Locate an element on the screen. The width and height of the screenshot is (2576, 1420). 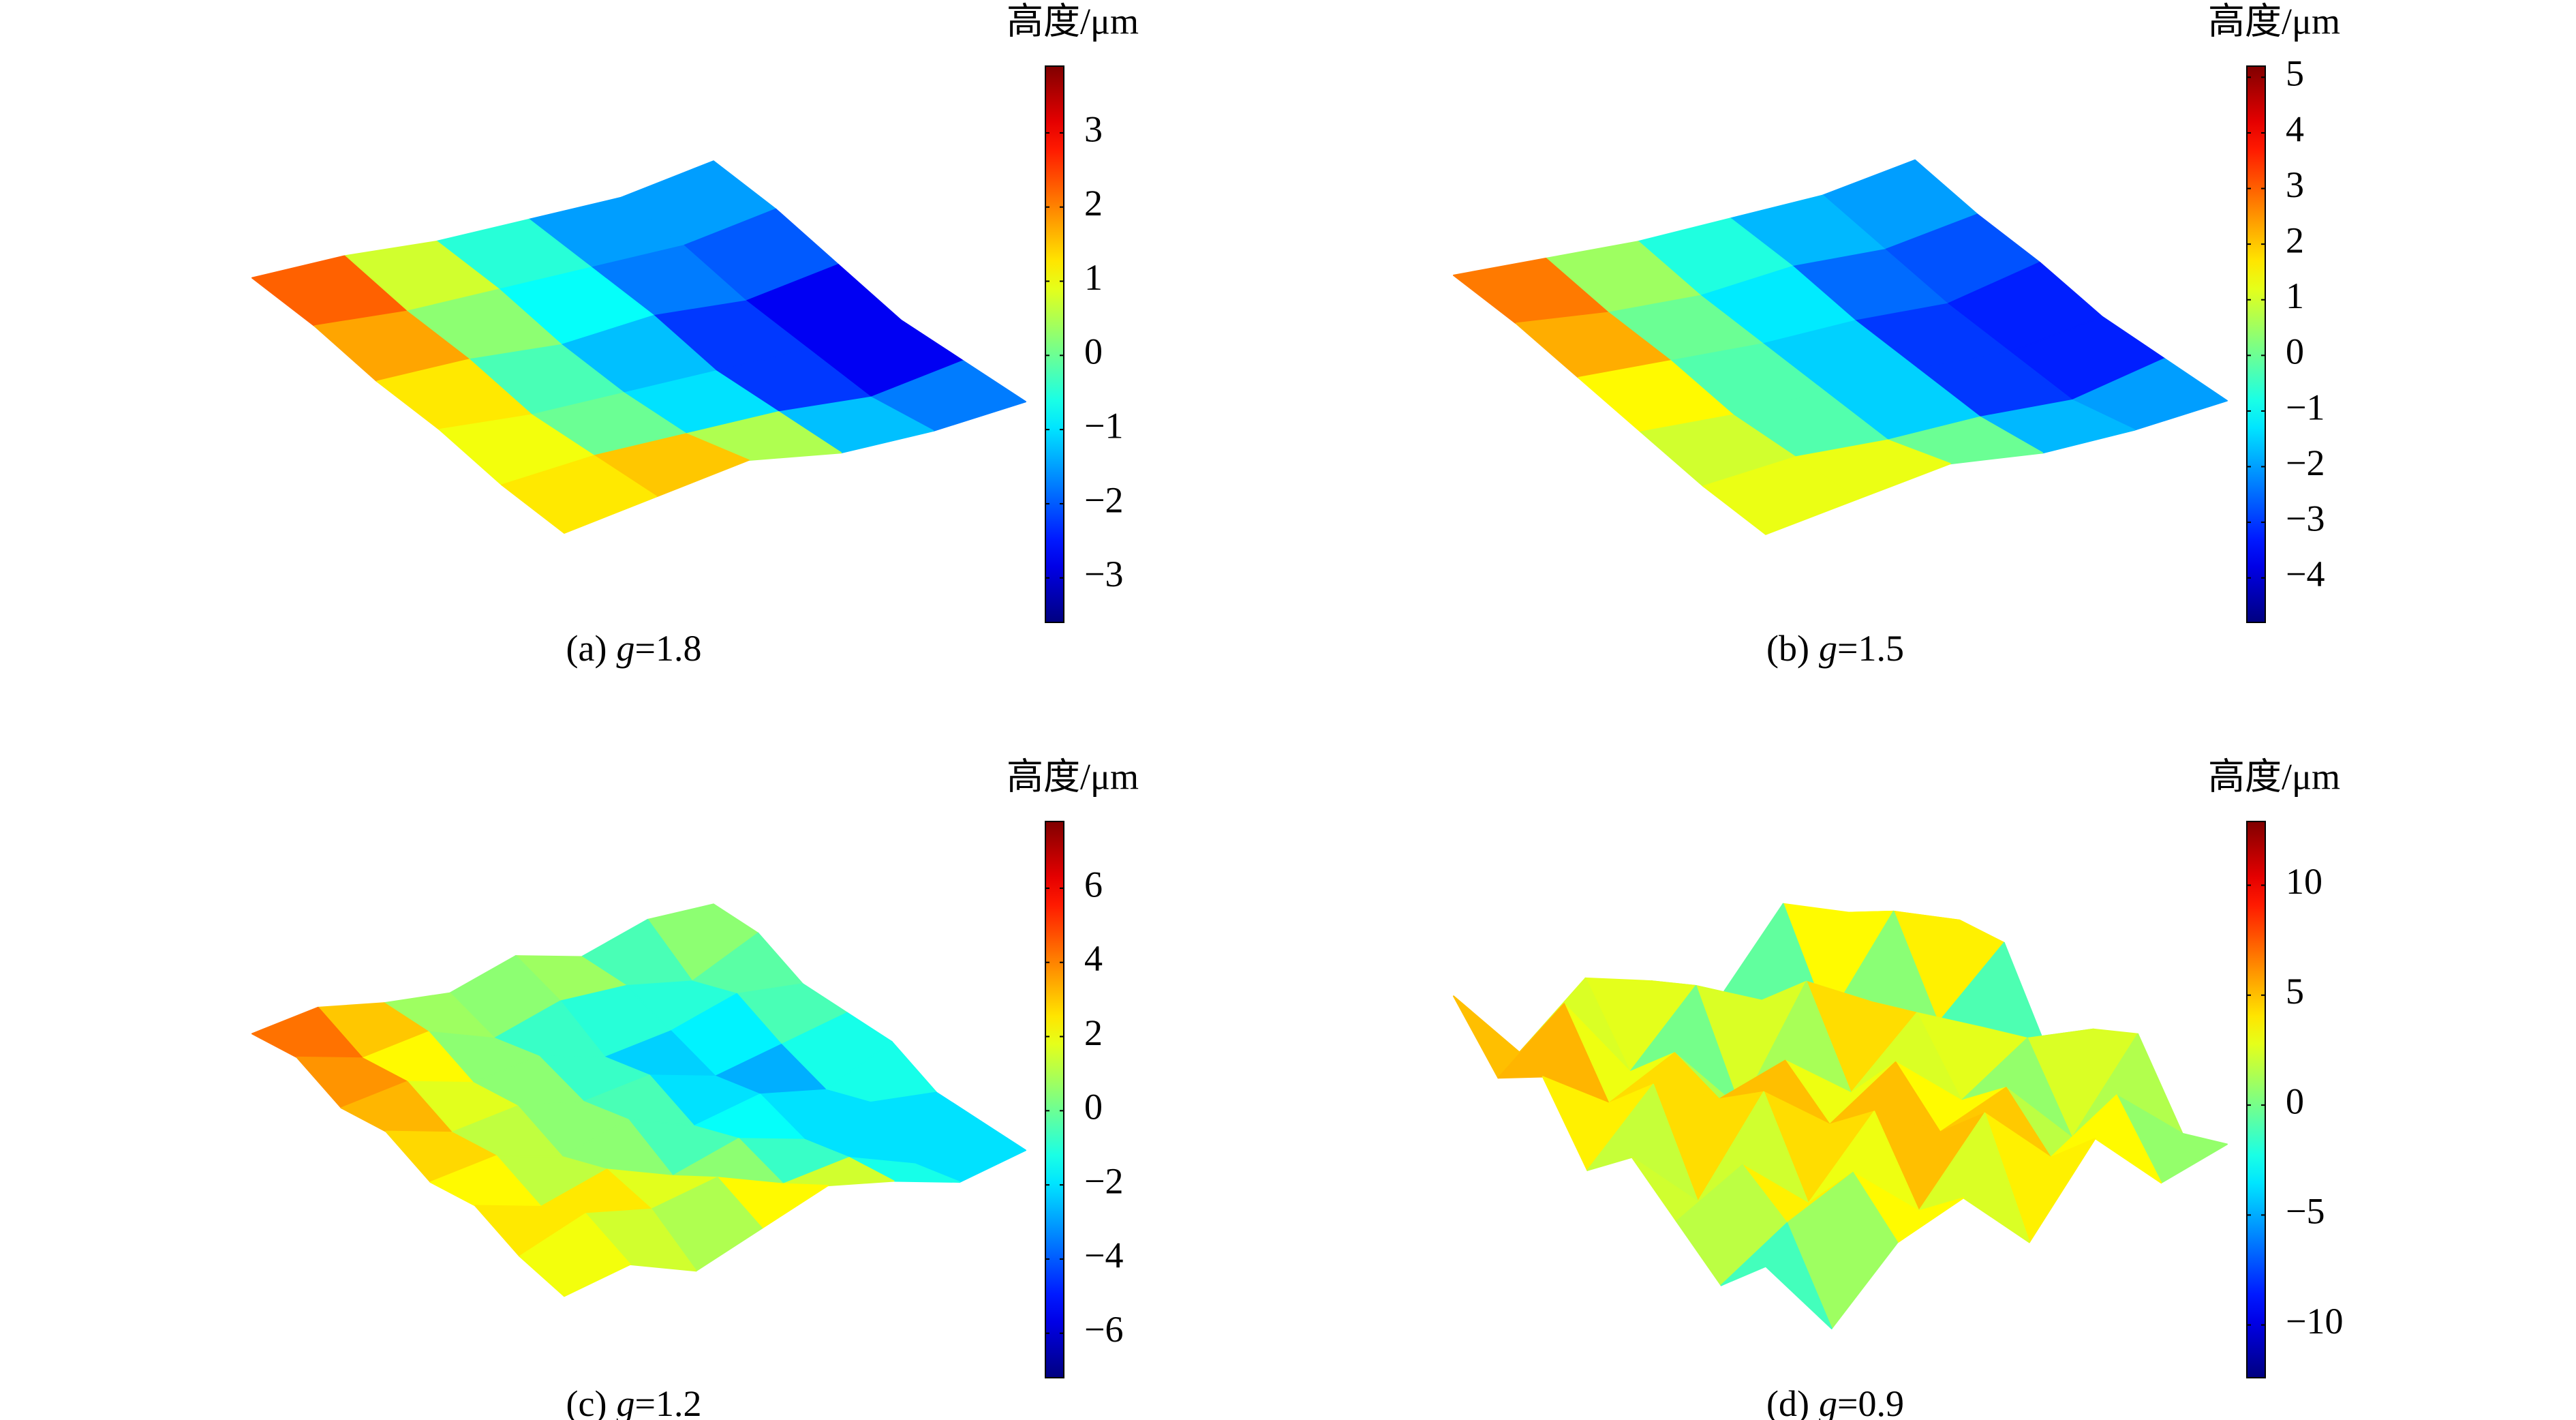
caption: (c) g=1.2 is located at coordinates (634, 1401).